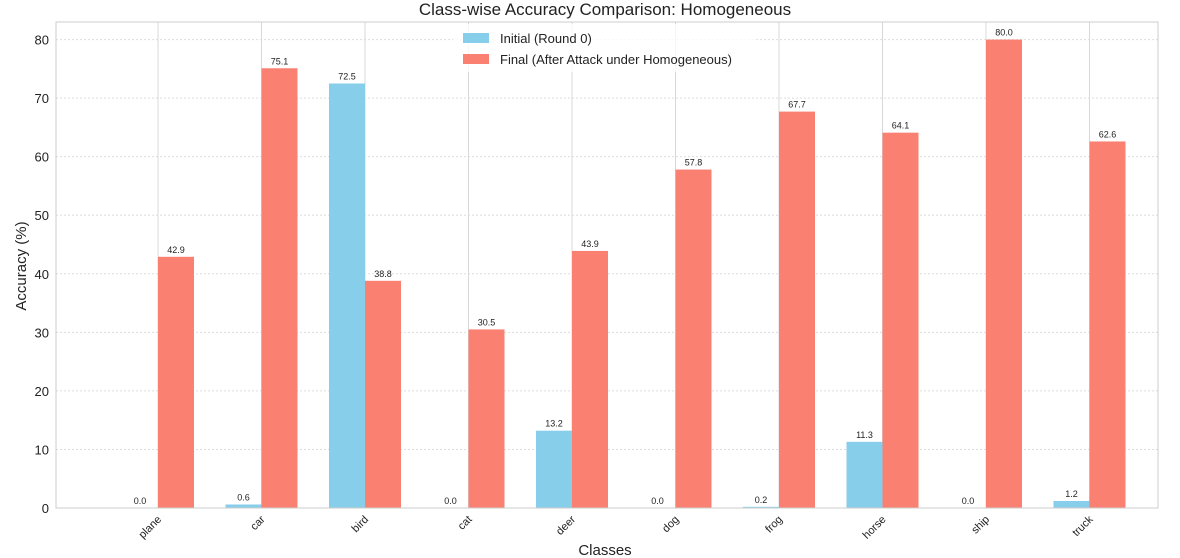 This screenshot has height=558, width=1180. Describe the element at coordinates (670, 524) in the screenshot. I see `x-tick-label: dog` at that location.